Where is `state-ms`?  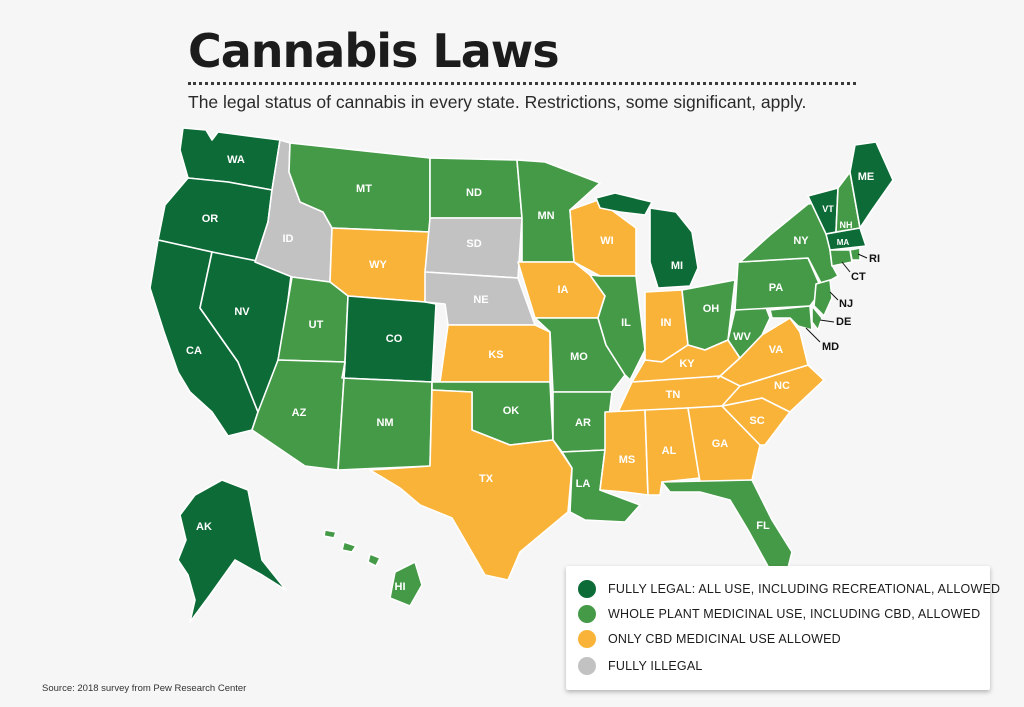
state-ms is located at coordinates (624, 452).